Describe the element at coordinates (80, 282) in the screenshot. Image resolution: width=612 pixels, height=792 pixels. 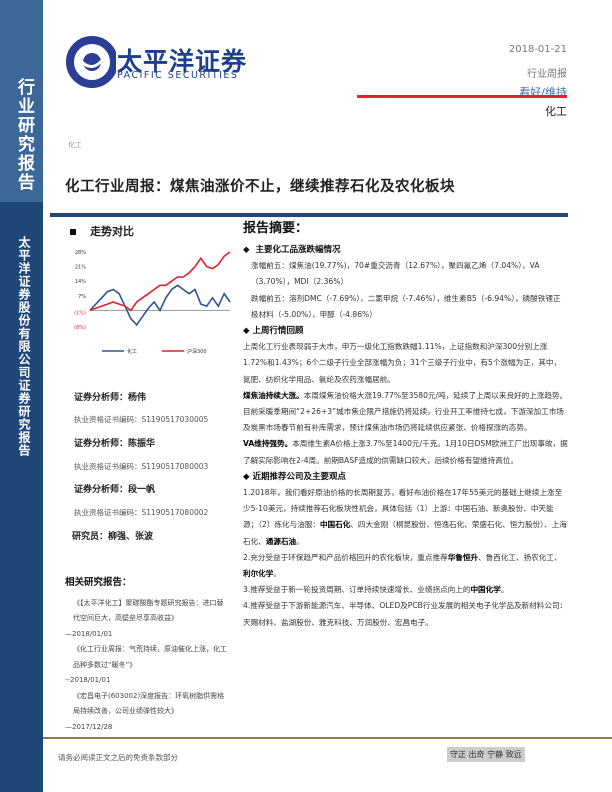
I see `y-tick-label: 14%` at that location.